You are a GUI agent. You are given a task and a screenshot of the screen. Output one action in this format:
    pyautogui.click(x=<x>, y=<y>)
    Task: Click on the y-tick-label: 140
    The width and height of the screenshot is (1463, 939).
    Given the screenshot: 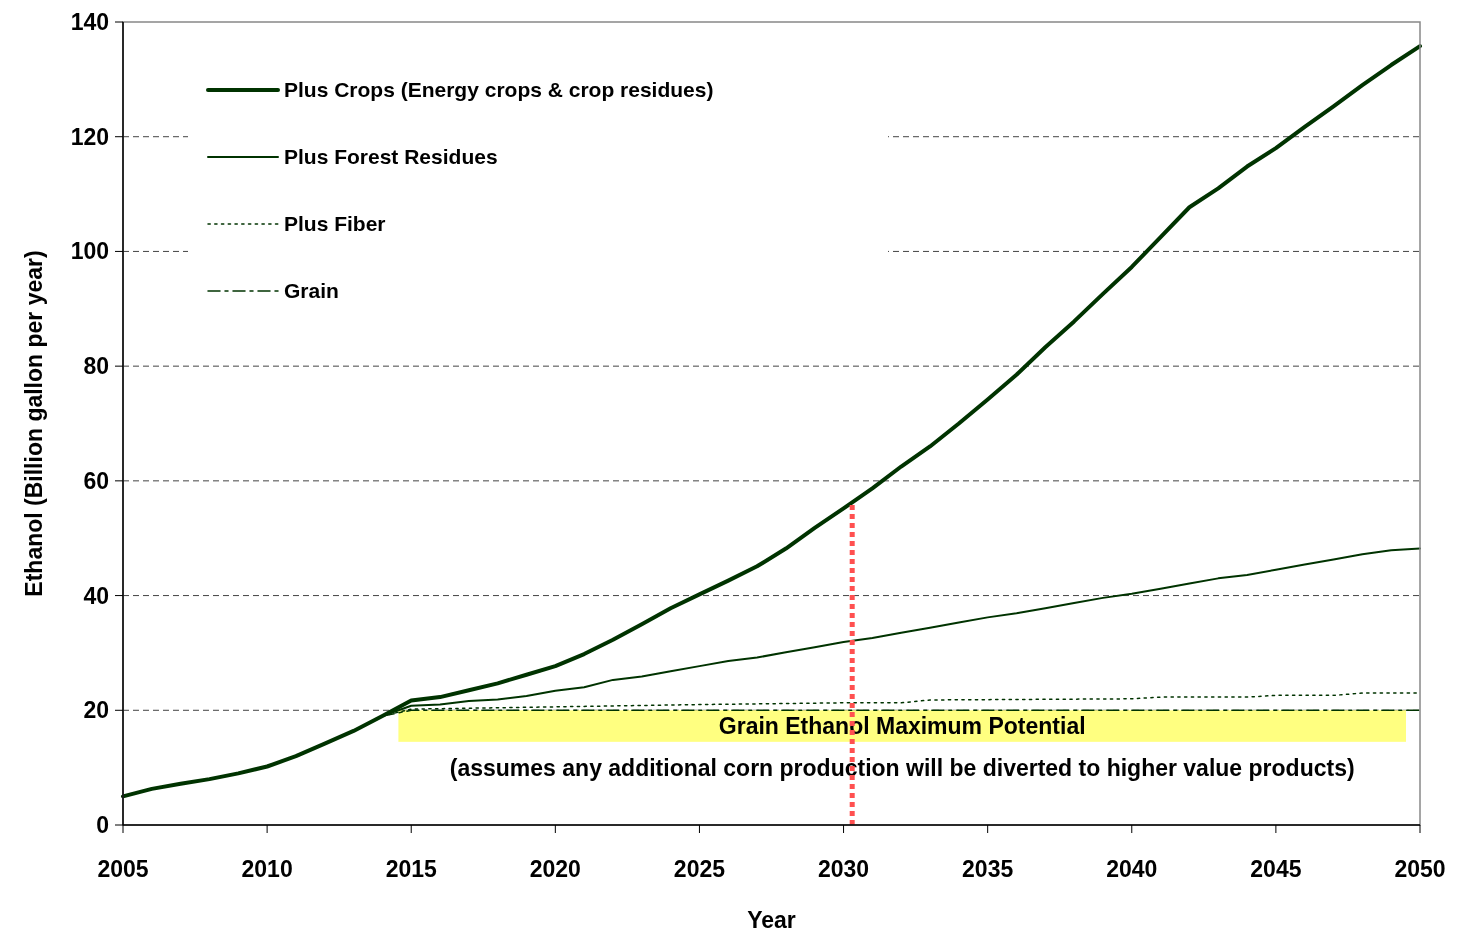 What is the action you would take?
    pyautogui.click(x=89, y=22)
    